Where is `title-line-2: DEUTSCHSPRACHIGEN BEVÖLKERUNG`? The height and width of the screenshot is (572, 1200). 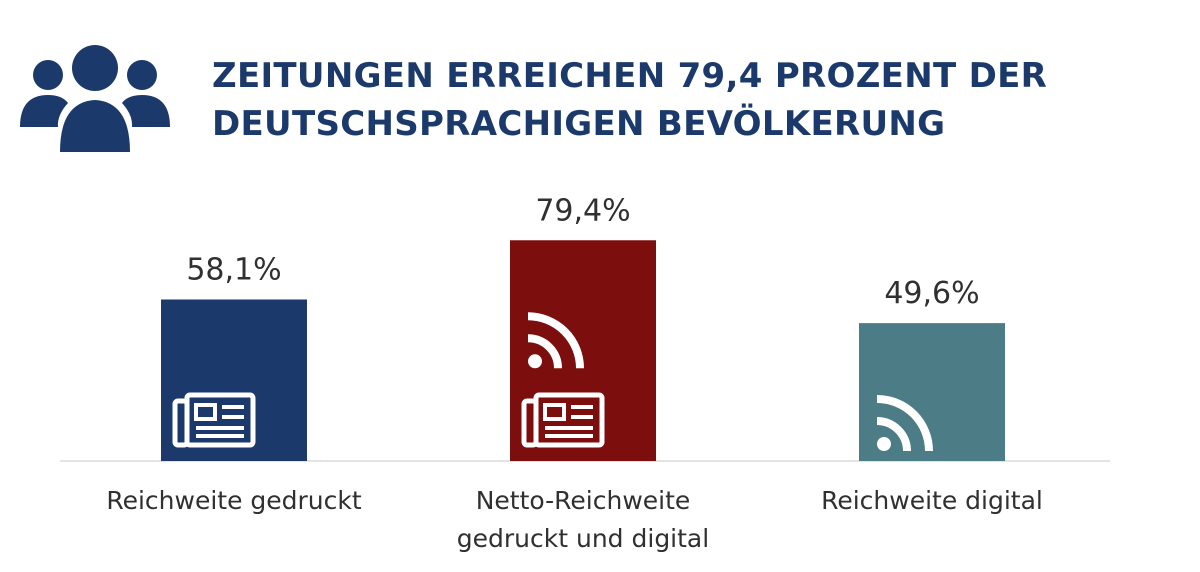 title-line-2: DEUTSCHSPRACHIGEN BEVÖLKERUNG is located at coordinates (579, 124).